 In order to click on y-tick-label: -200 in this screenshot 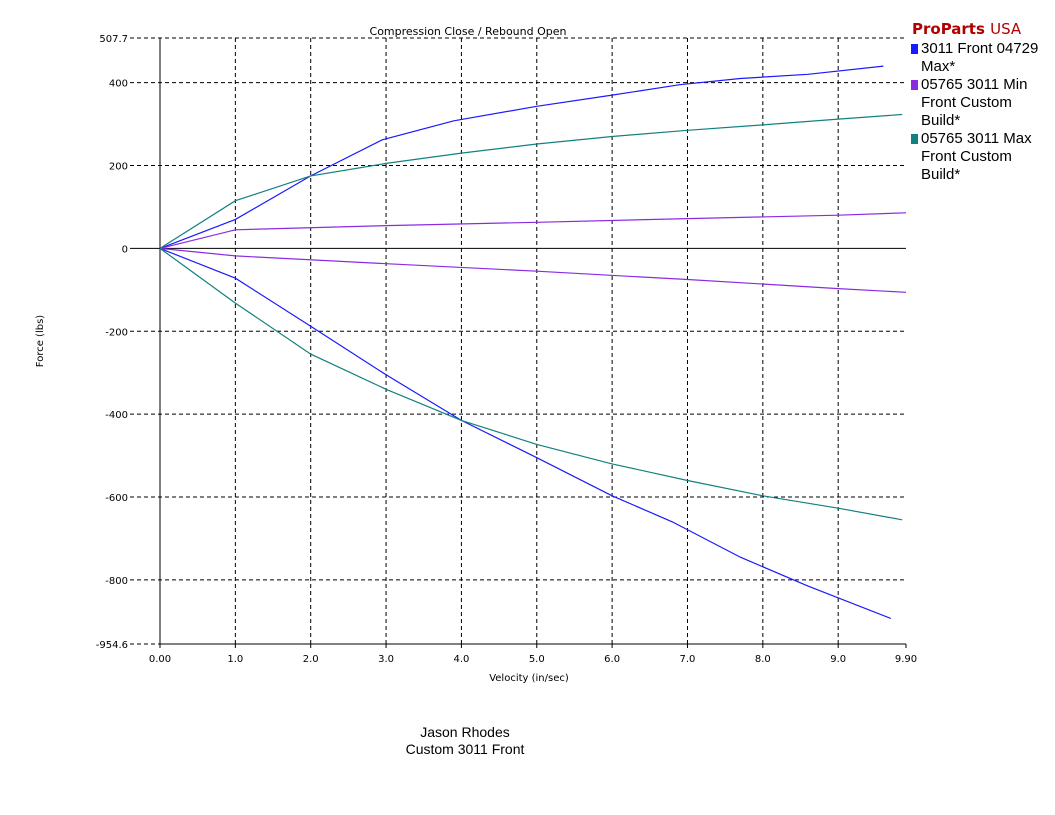, I will do `click(116, 332)`.